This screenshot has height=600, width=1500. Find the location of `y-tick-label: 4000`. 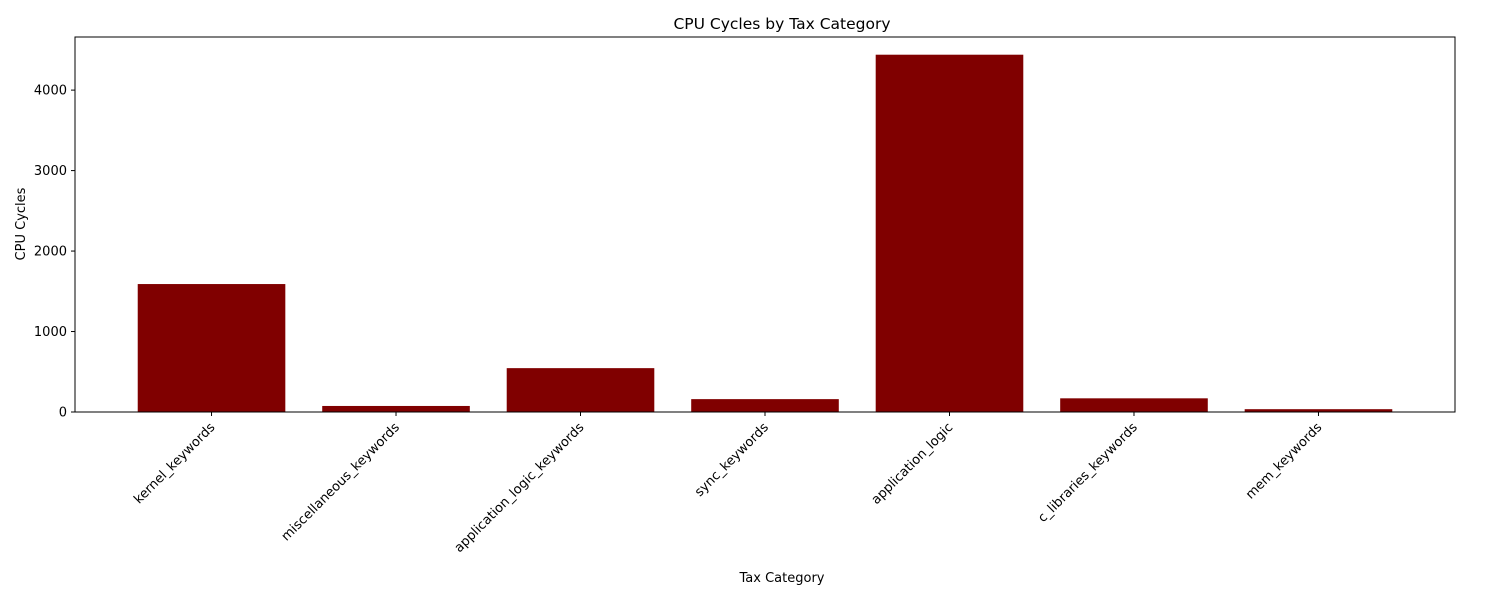

y-tick-label: 4000 is located at coordinates (50, 91).